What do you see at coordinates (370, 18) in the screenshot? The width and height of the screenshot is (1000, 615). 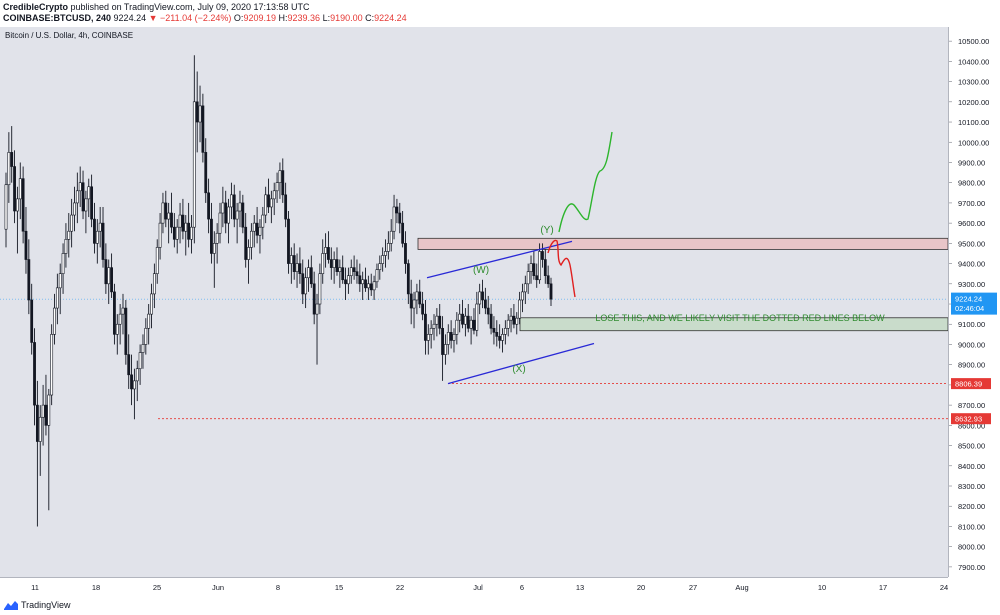 I see `close-label: C:` at bounding box center [370, 18].